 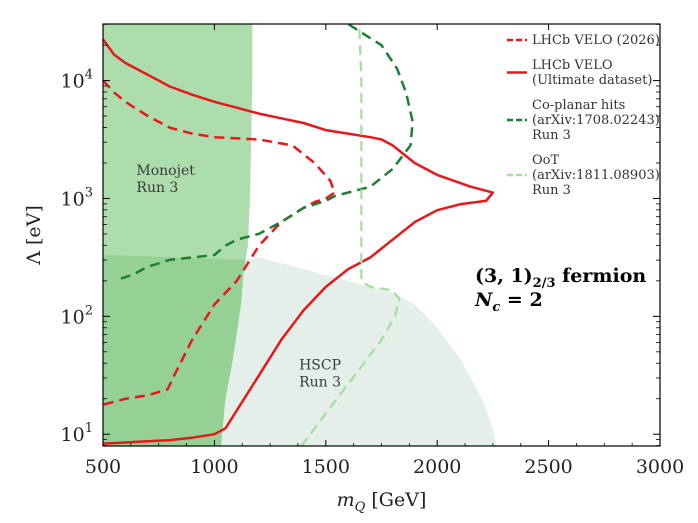 I want to click on legend-label-co-planar-hits-arxiv-1708-02243-run-3: Run 3, so click(x=551, y=135).